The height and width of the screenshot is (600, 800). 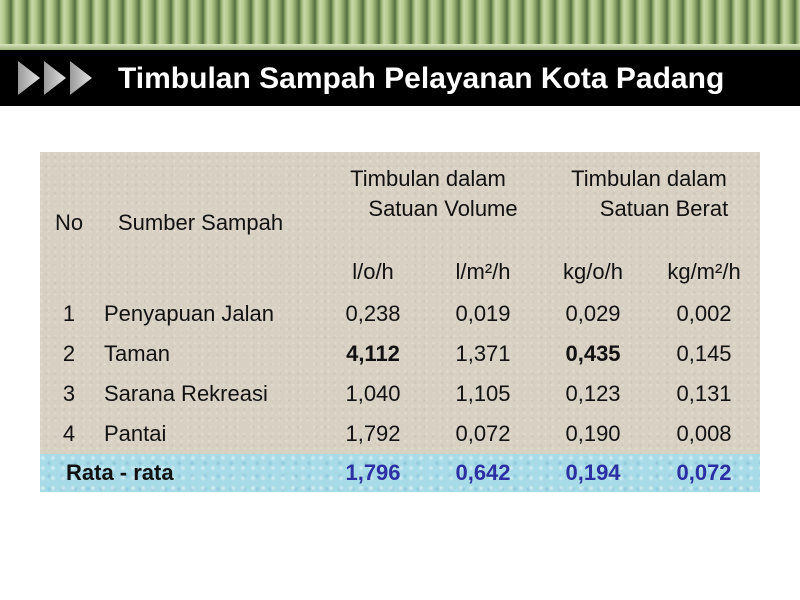 What do you see at coordinates (373, 393) in the screenshot?
I see `row-volume-person: 1,040` at bounding box center [373, 393].